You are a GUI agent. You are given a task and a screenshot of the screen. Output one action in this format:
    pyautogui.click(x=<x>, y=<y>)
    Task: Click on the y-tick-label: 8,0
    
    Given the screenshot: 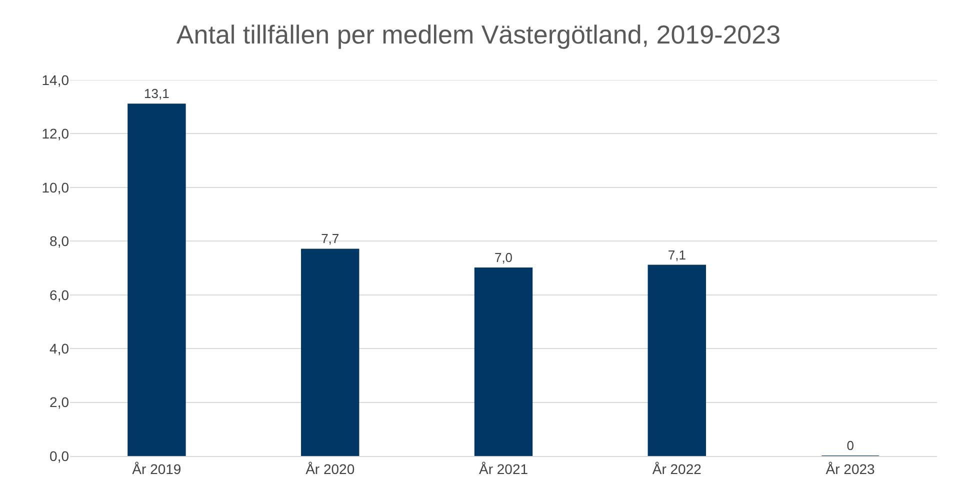 What is the action you would take?
    pyautogui.click(x=60, y=241)
    